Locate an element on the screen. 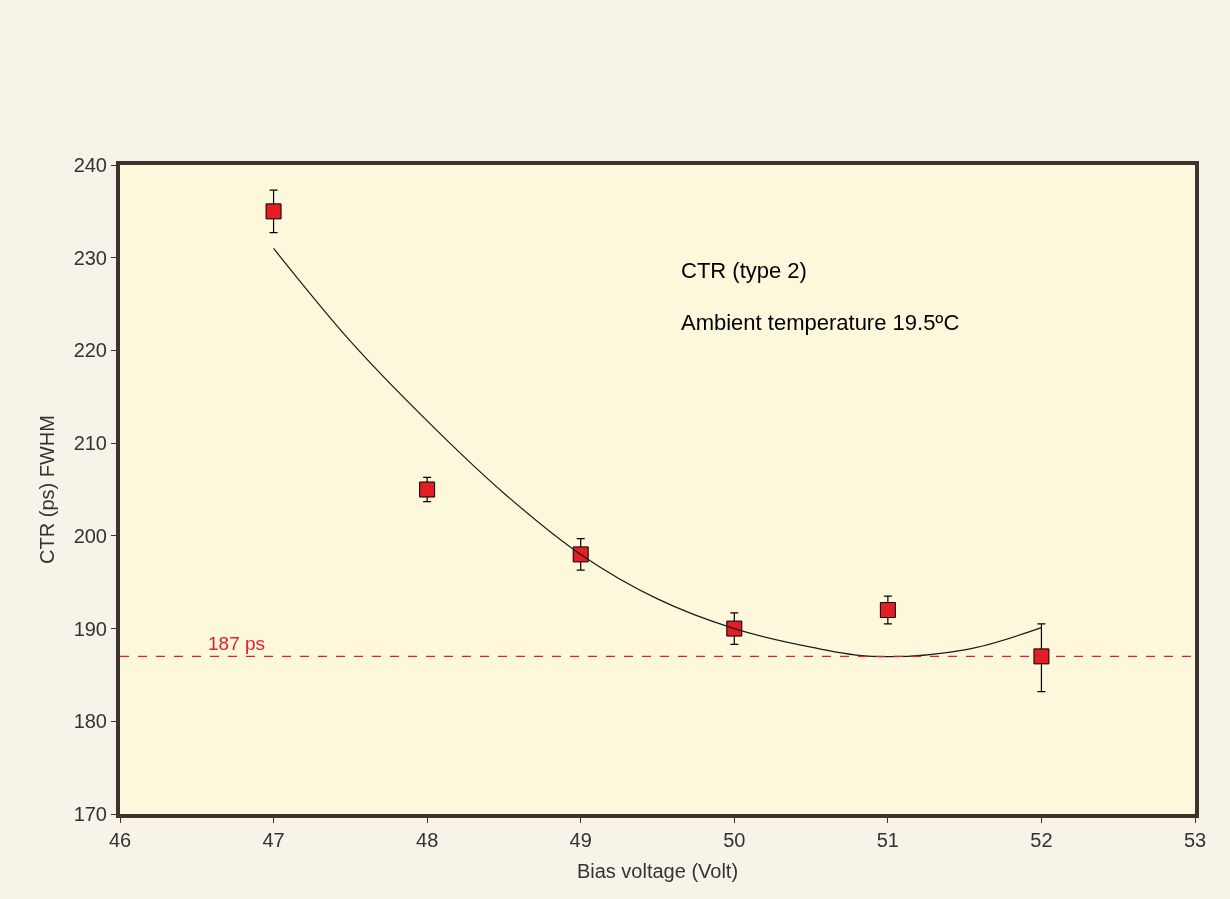 The width and height of the screenshot is (1230, 899). y-tick-label: 240 is located at coordinates (90, 165).